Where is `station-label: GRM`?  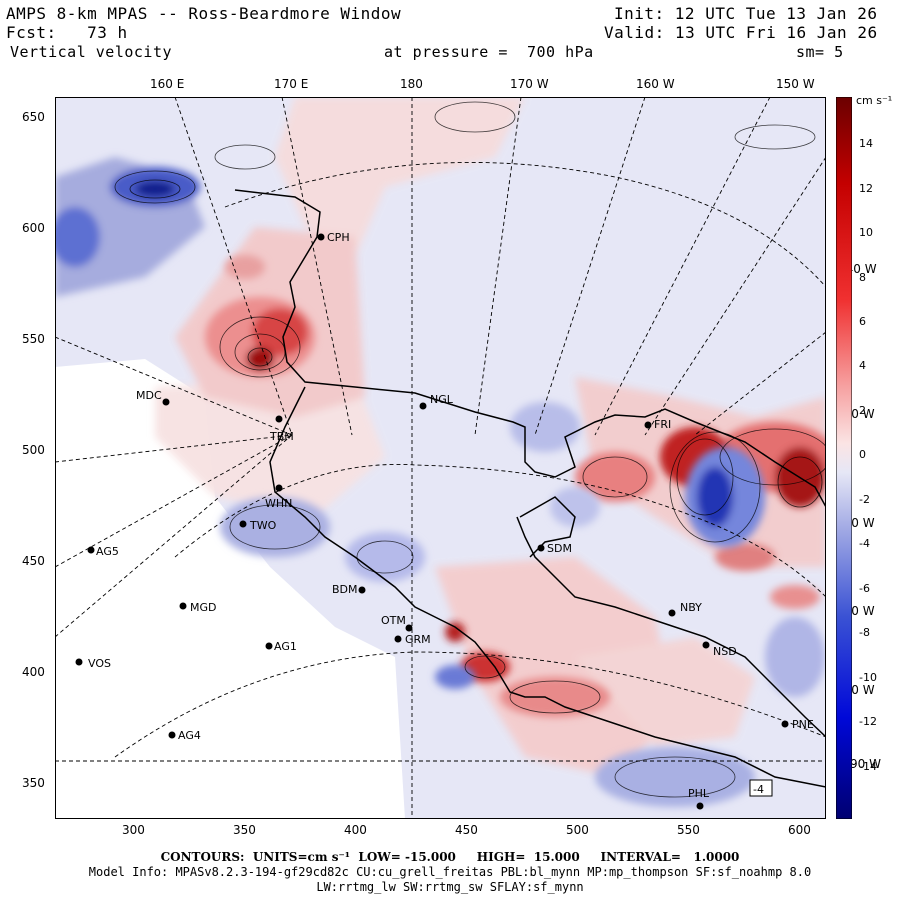 station-label: GRM is located at coordinates (418, 639).